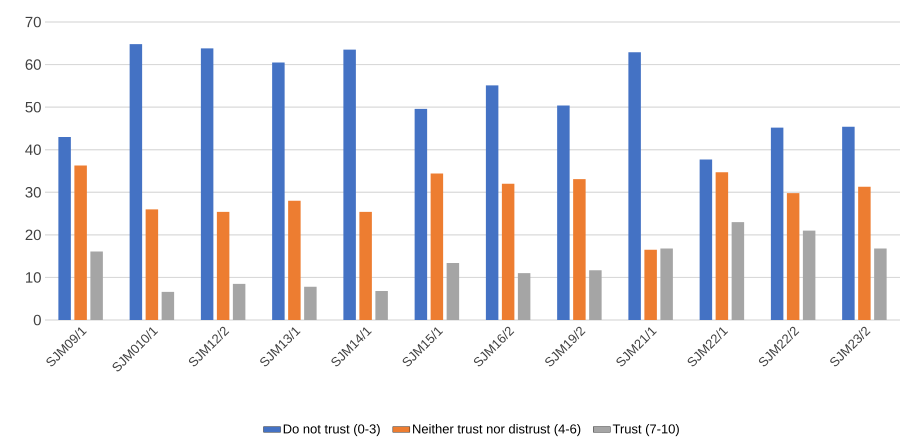 The image size is (906, 442). I want to click on y-tick-label: 70, so click(33, 22).